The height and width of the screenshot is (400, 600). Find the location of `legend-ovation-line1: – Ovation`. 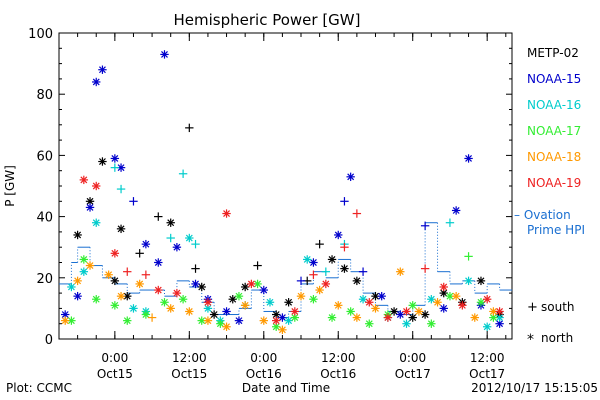

legend-ovation-line1: – Ovation is located at coordinates (542, 215).